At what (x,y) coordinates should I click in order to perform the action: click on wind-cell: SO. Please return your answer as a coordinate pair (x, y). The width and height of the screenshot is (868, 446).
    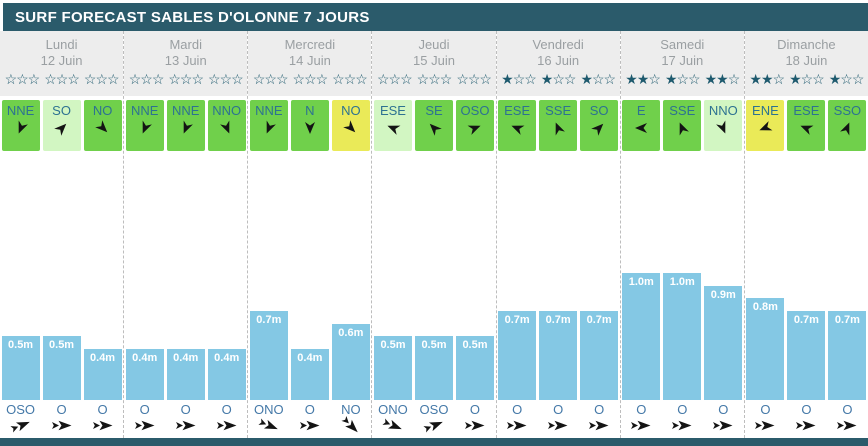
    Looking at the image, I should click on (61, 125).